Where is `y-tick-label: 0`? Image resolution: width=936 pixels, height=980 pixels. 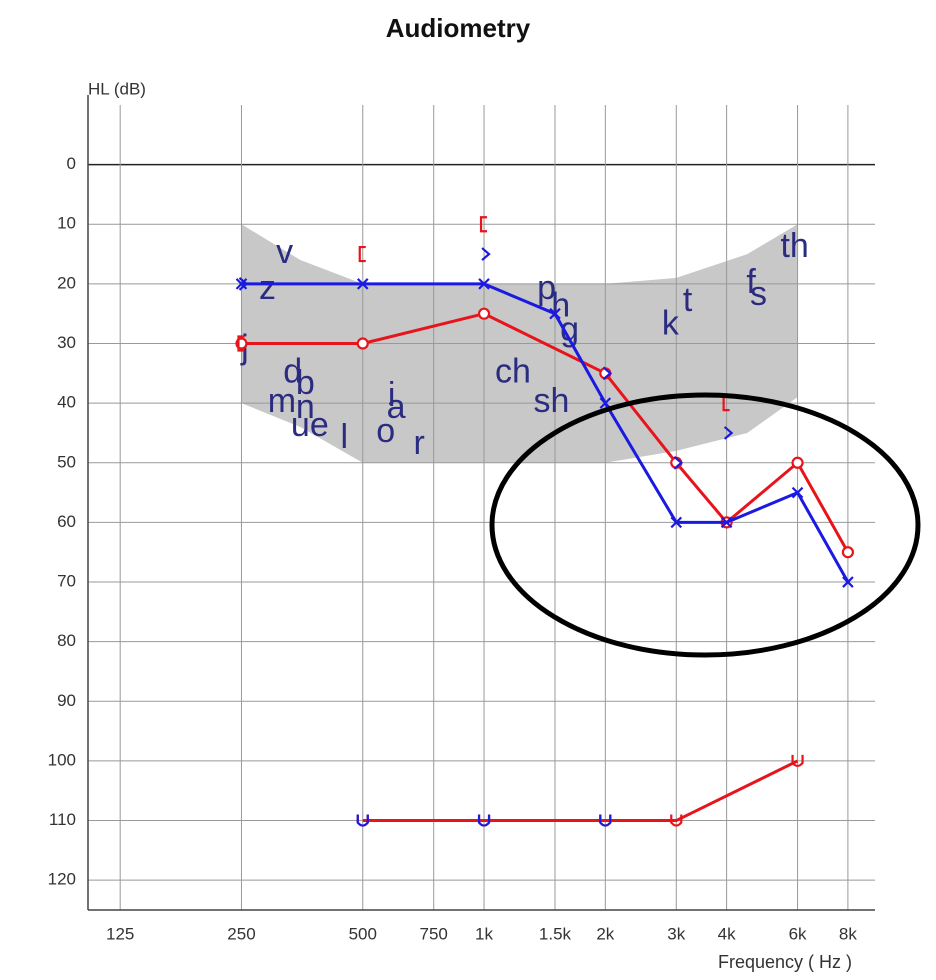
y-tick-label: 0 is located at coordinates (71, 163).